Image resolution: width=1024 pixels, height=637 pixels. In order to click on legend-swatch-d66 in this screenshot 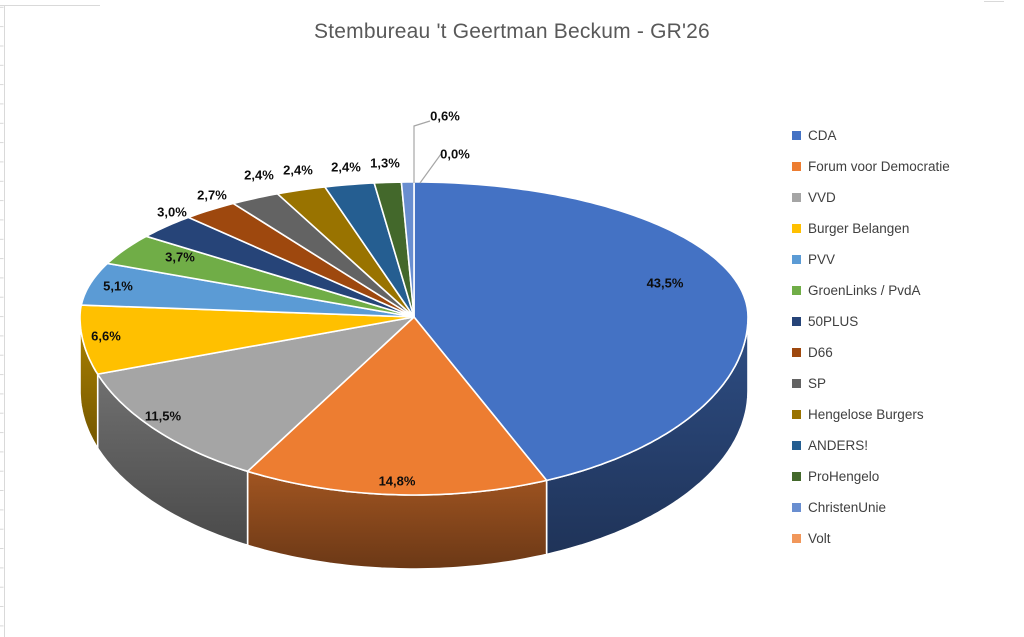, I will do `click(796, 352)`.